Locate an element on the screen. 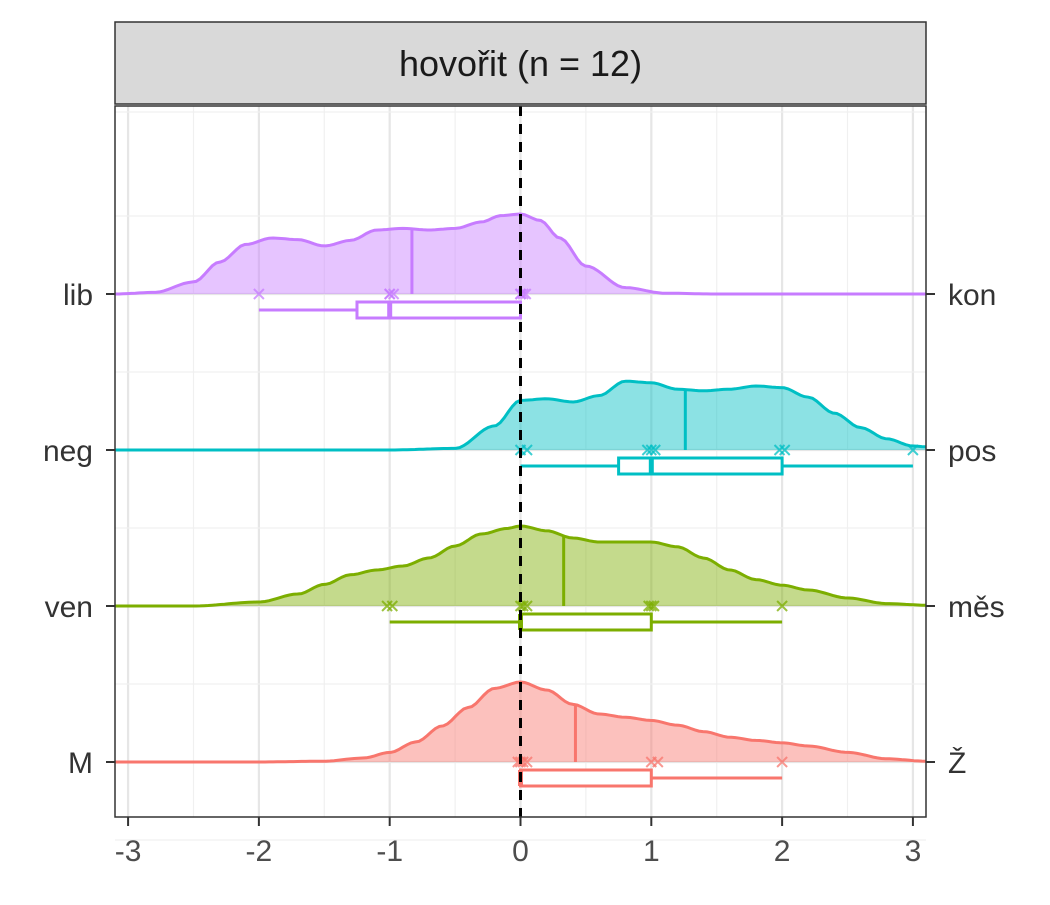  facet-title: hovořit (n = 12) is located at coordinates (520, 63).